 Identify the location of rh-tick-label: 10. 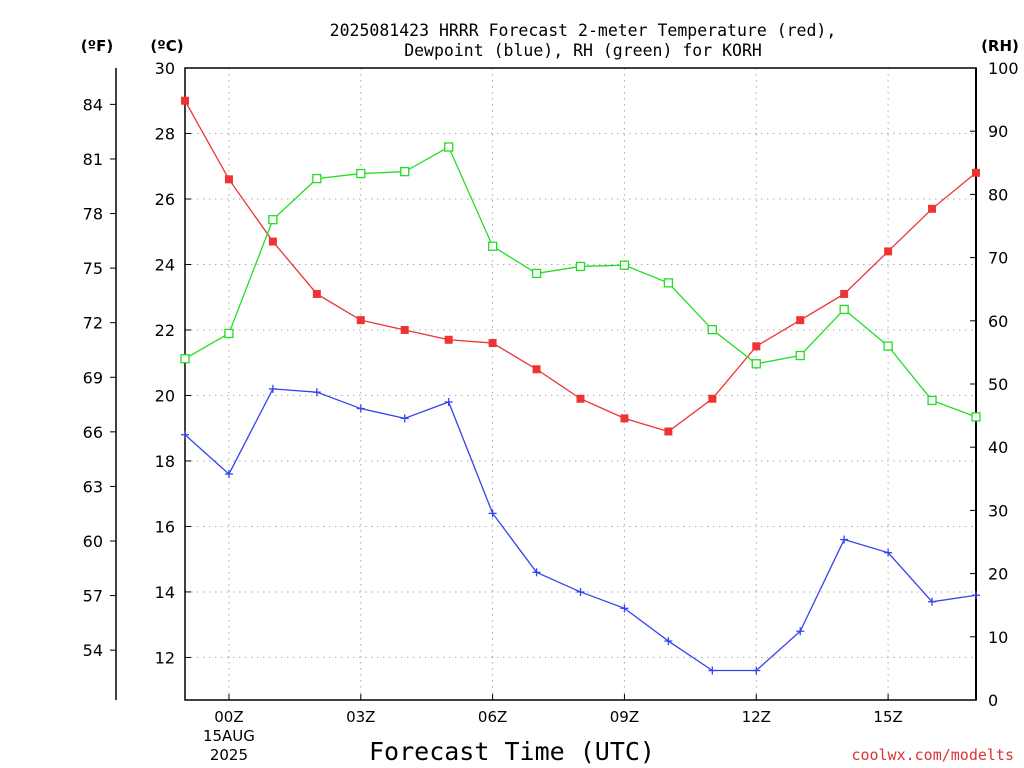
(998, 637).